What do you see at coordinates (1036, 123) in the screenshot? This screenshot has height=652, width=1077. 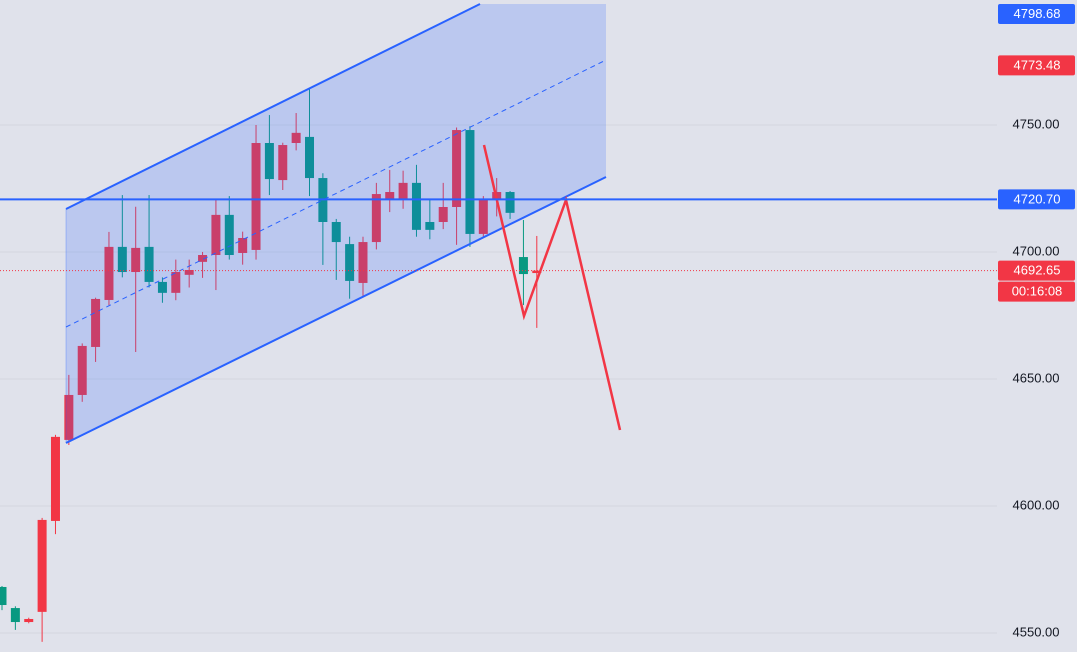 I see `y-tick-label: 4750.00` at bounding box center [1036, 123].